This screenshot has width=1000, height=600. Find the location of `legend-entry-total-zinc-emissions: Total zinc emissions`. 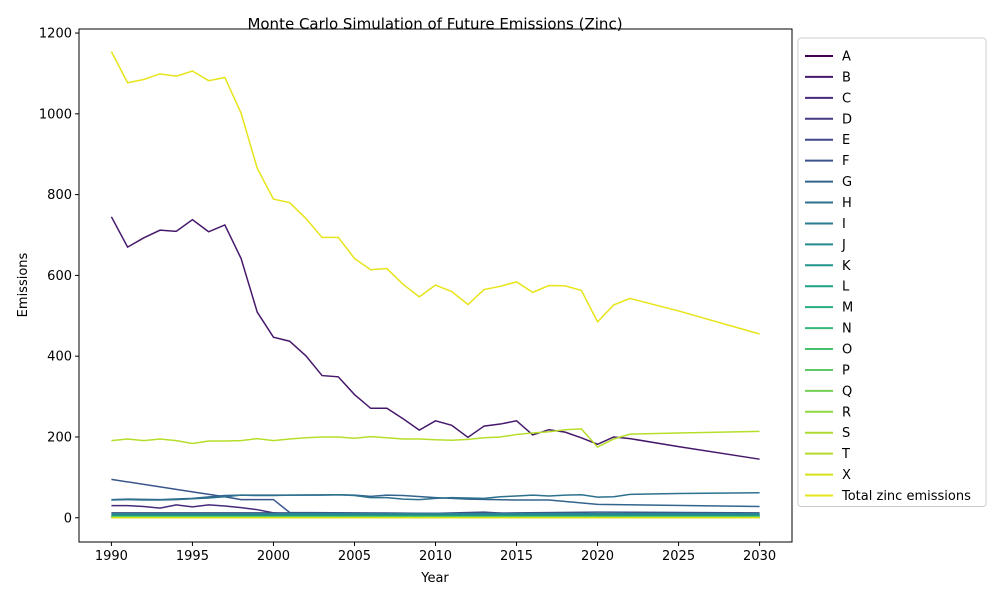

legend-entry-total-zinc-emissions: Total zinc emissions is located at coordinates (906, 496).